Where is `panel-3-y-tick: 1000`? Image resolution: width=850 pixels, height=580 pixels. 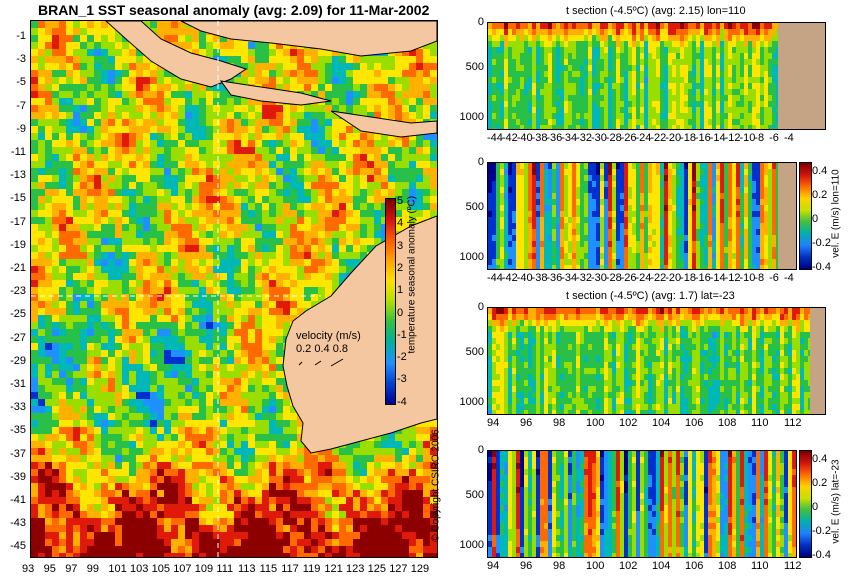
panel-3-y-tick: 1000 is located at coordinates (471, 402).